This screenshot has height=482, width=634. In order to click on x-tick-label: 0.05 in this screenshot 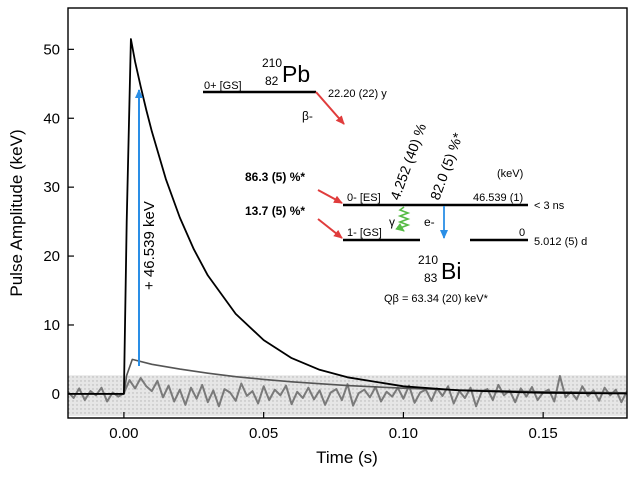, I will do `click(263, 433)`.